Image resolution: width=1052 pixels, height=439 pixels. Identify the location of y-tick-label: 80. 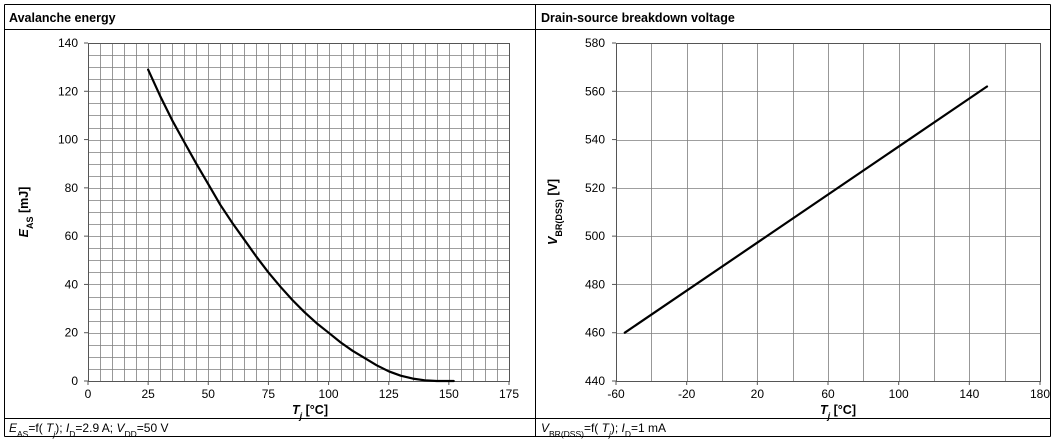
(72, 188).